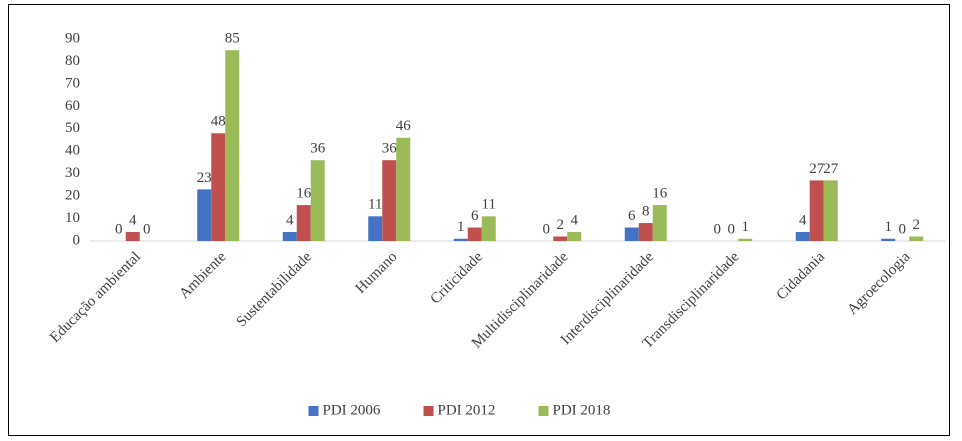 This screenshot has width=962, height=441. I want to click on y-tick-label: 0, so click(77, 240).